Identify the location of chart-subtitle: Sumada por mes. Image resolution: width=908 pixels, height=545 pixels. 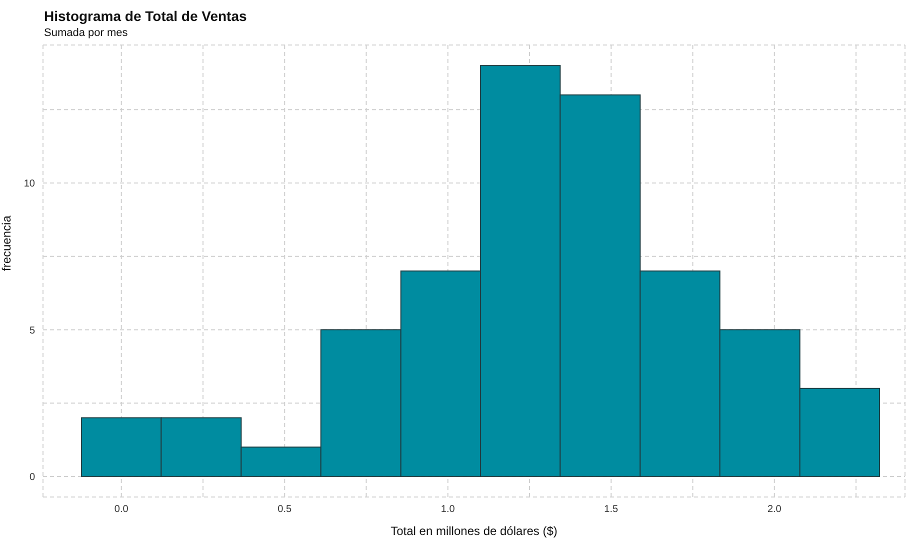
(86, 33).